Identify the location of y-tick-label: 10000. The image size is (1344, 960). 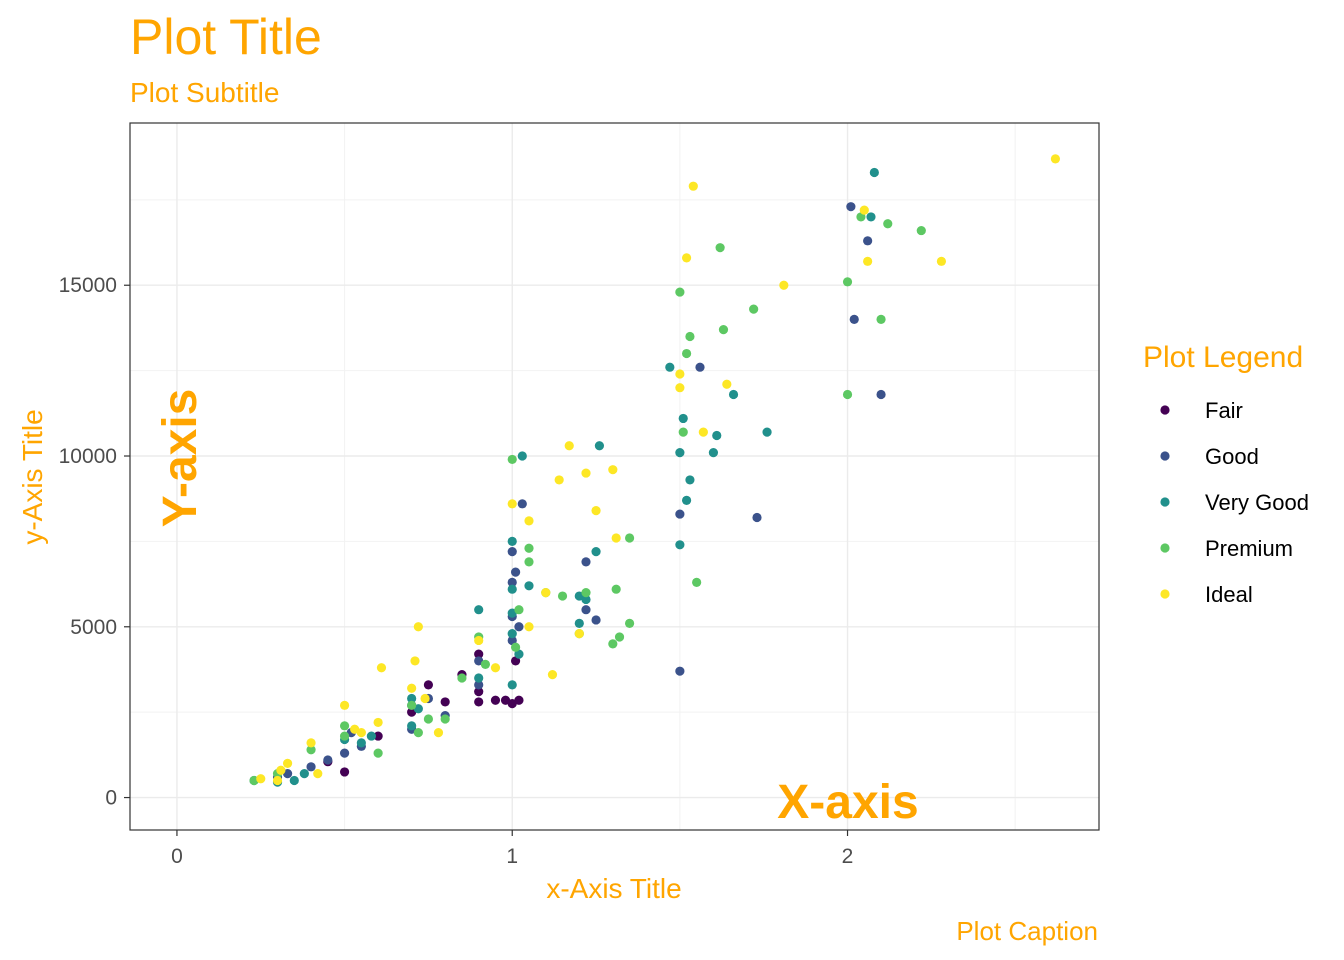
(88, 456).